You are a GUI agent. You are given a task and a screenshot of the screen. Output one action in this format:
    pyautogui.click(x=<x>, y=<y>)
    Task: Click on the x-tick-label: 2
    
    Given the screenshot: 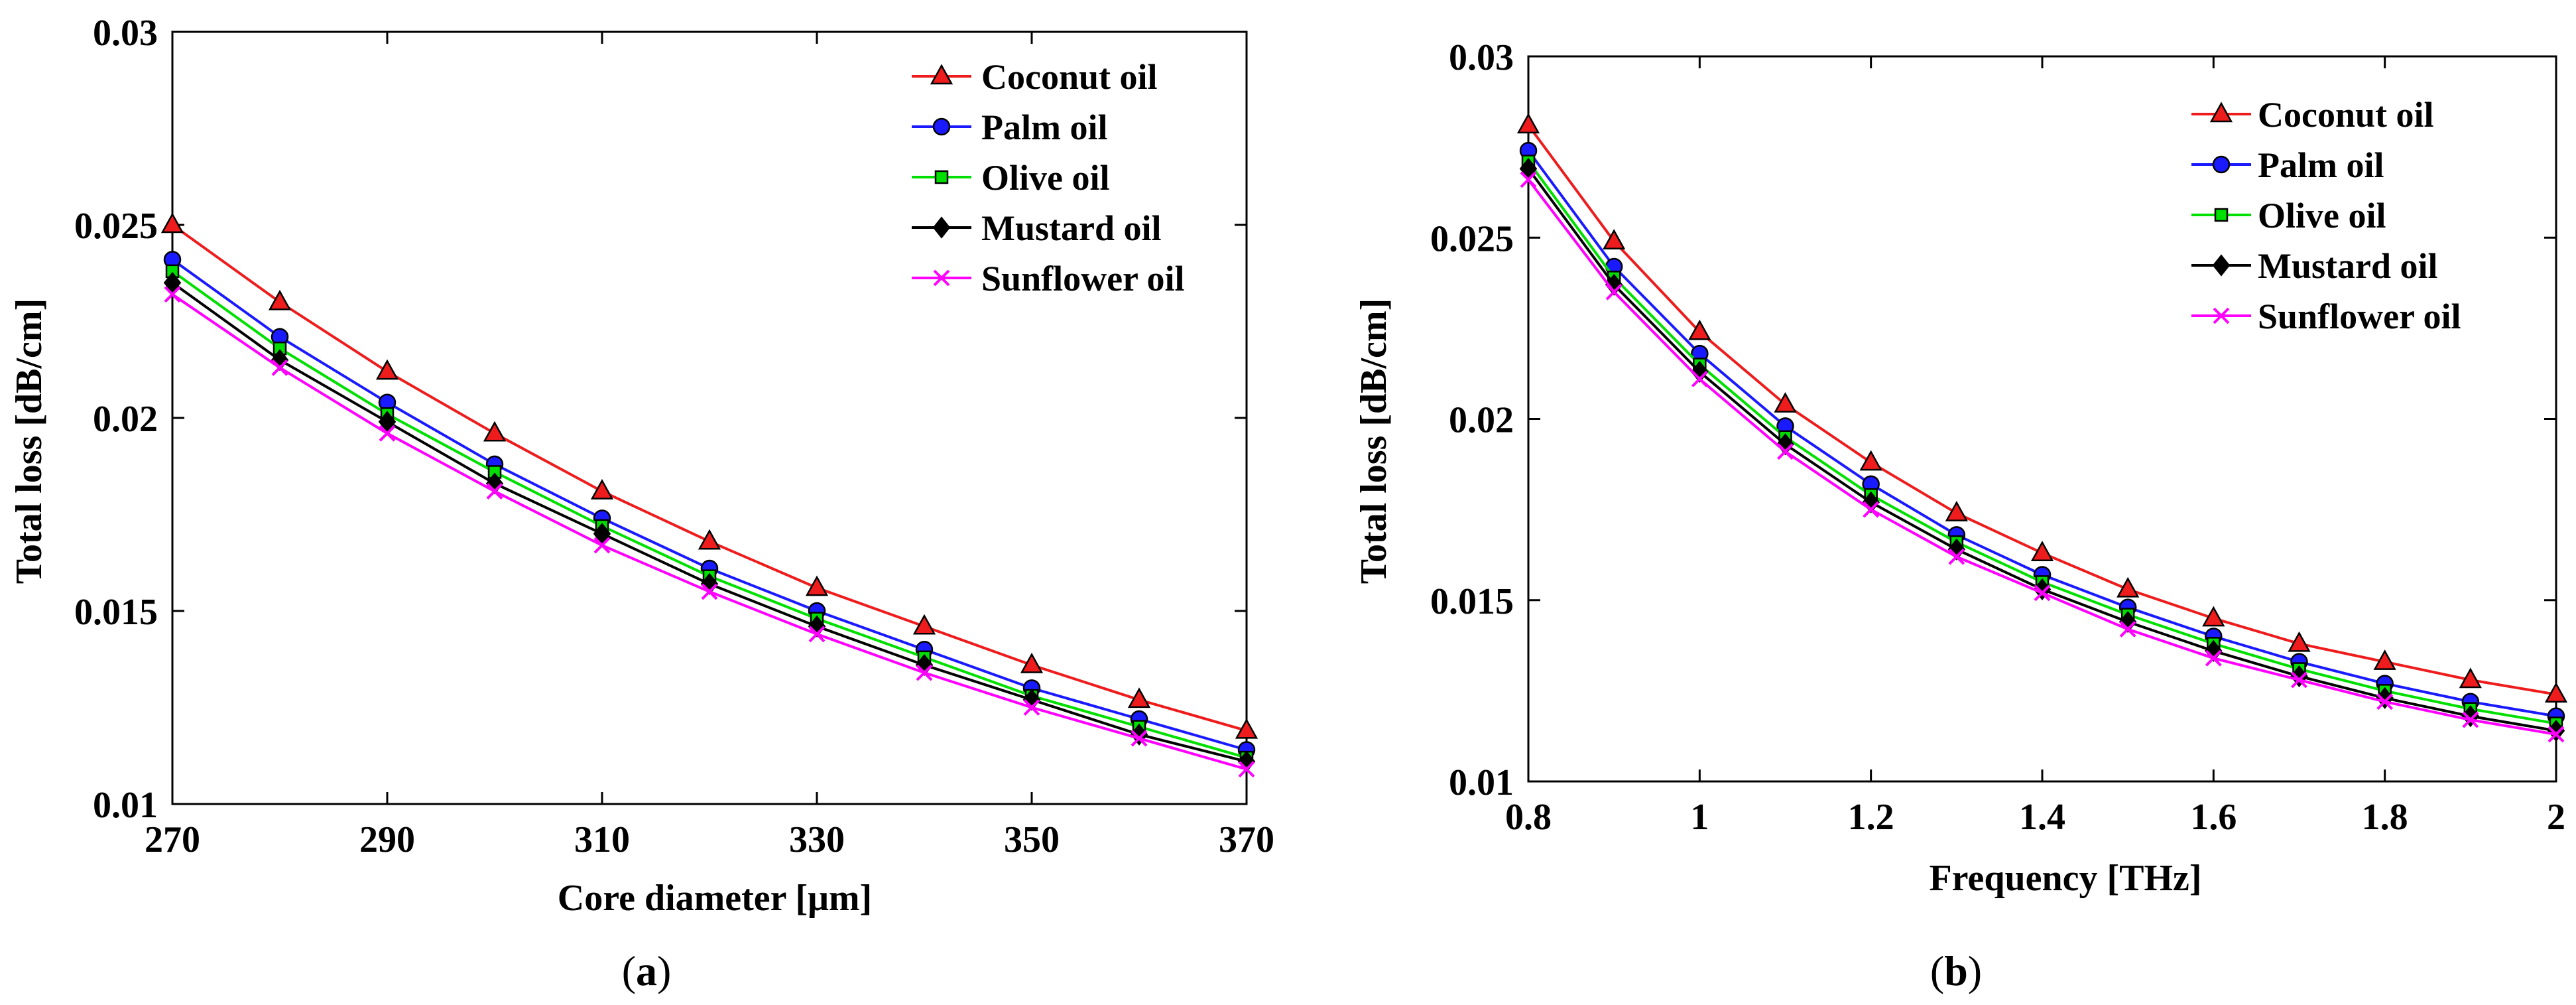 What is the action you would take?
    pyautogui.click(x=2556, y=817)
    